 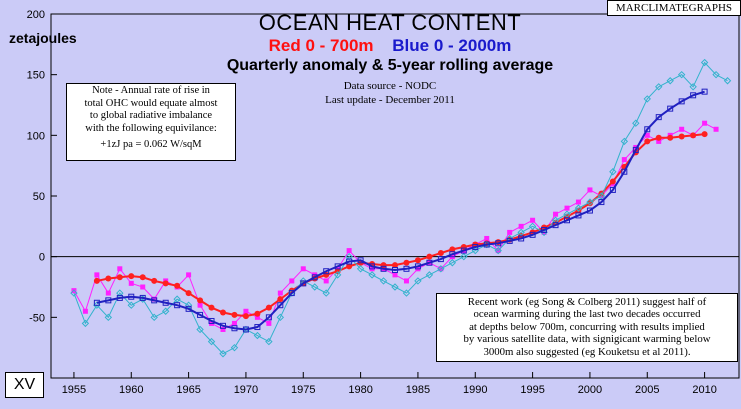 I want to click on brand-label: MARCLIMATEGRAPHS, so click(x=674, y=8).